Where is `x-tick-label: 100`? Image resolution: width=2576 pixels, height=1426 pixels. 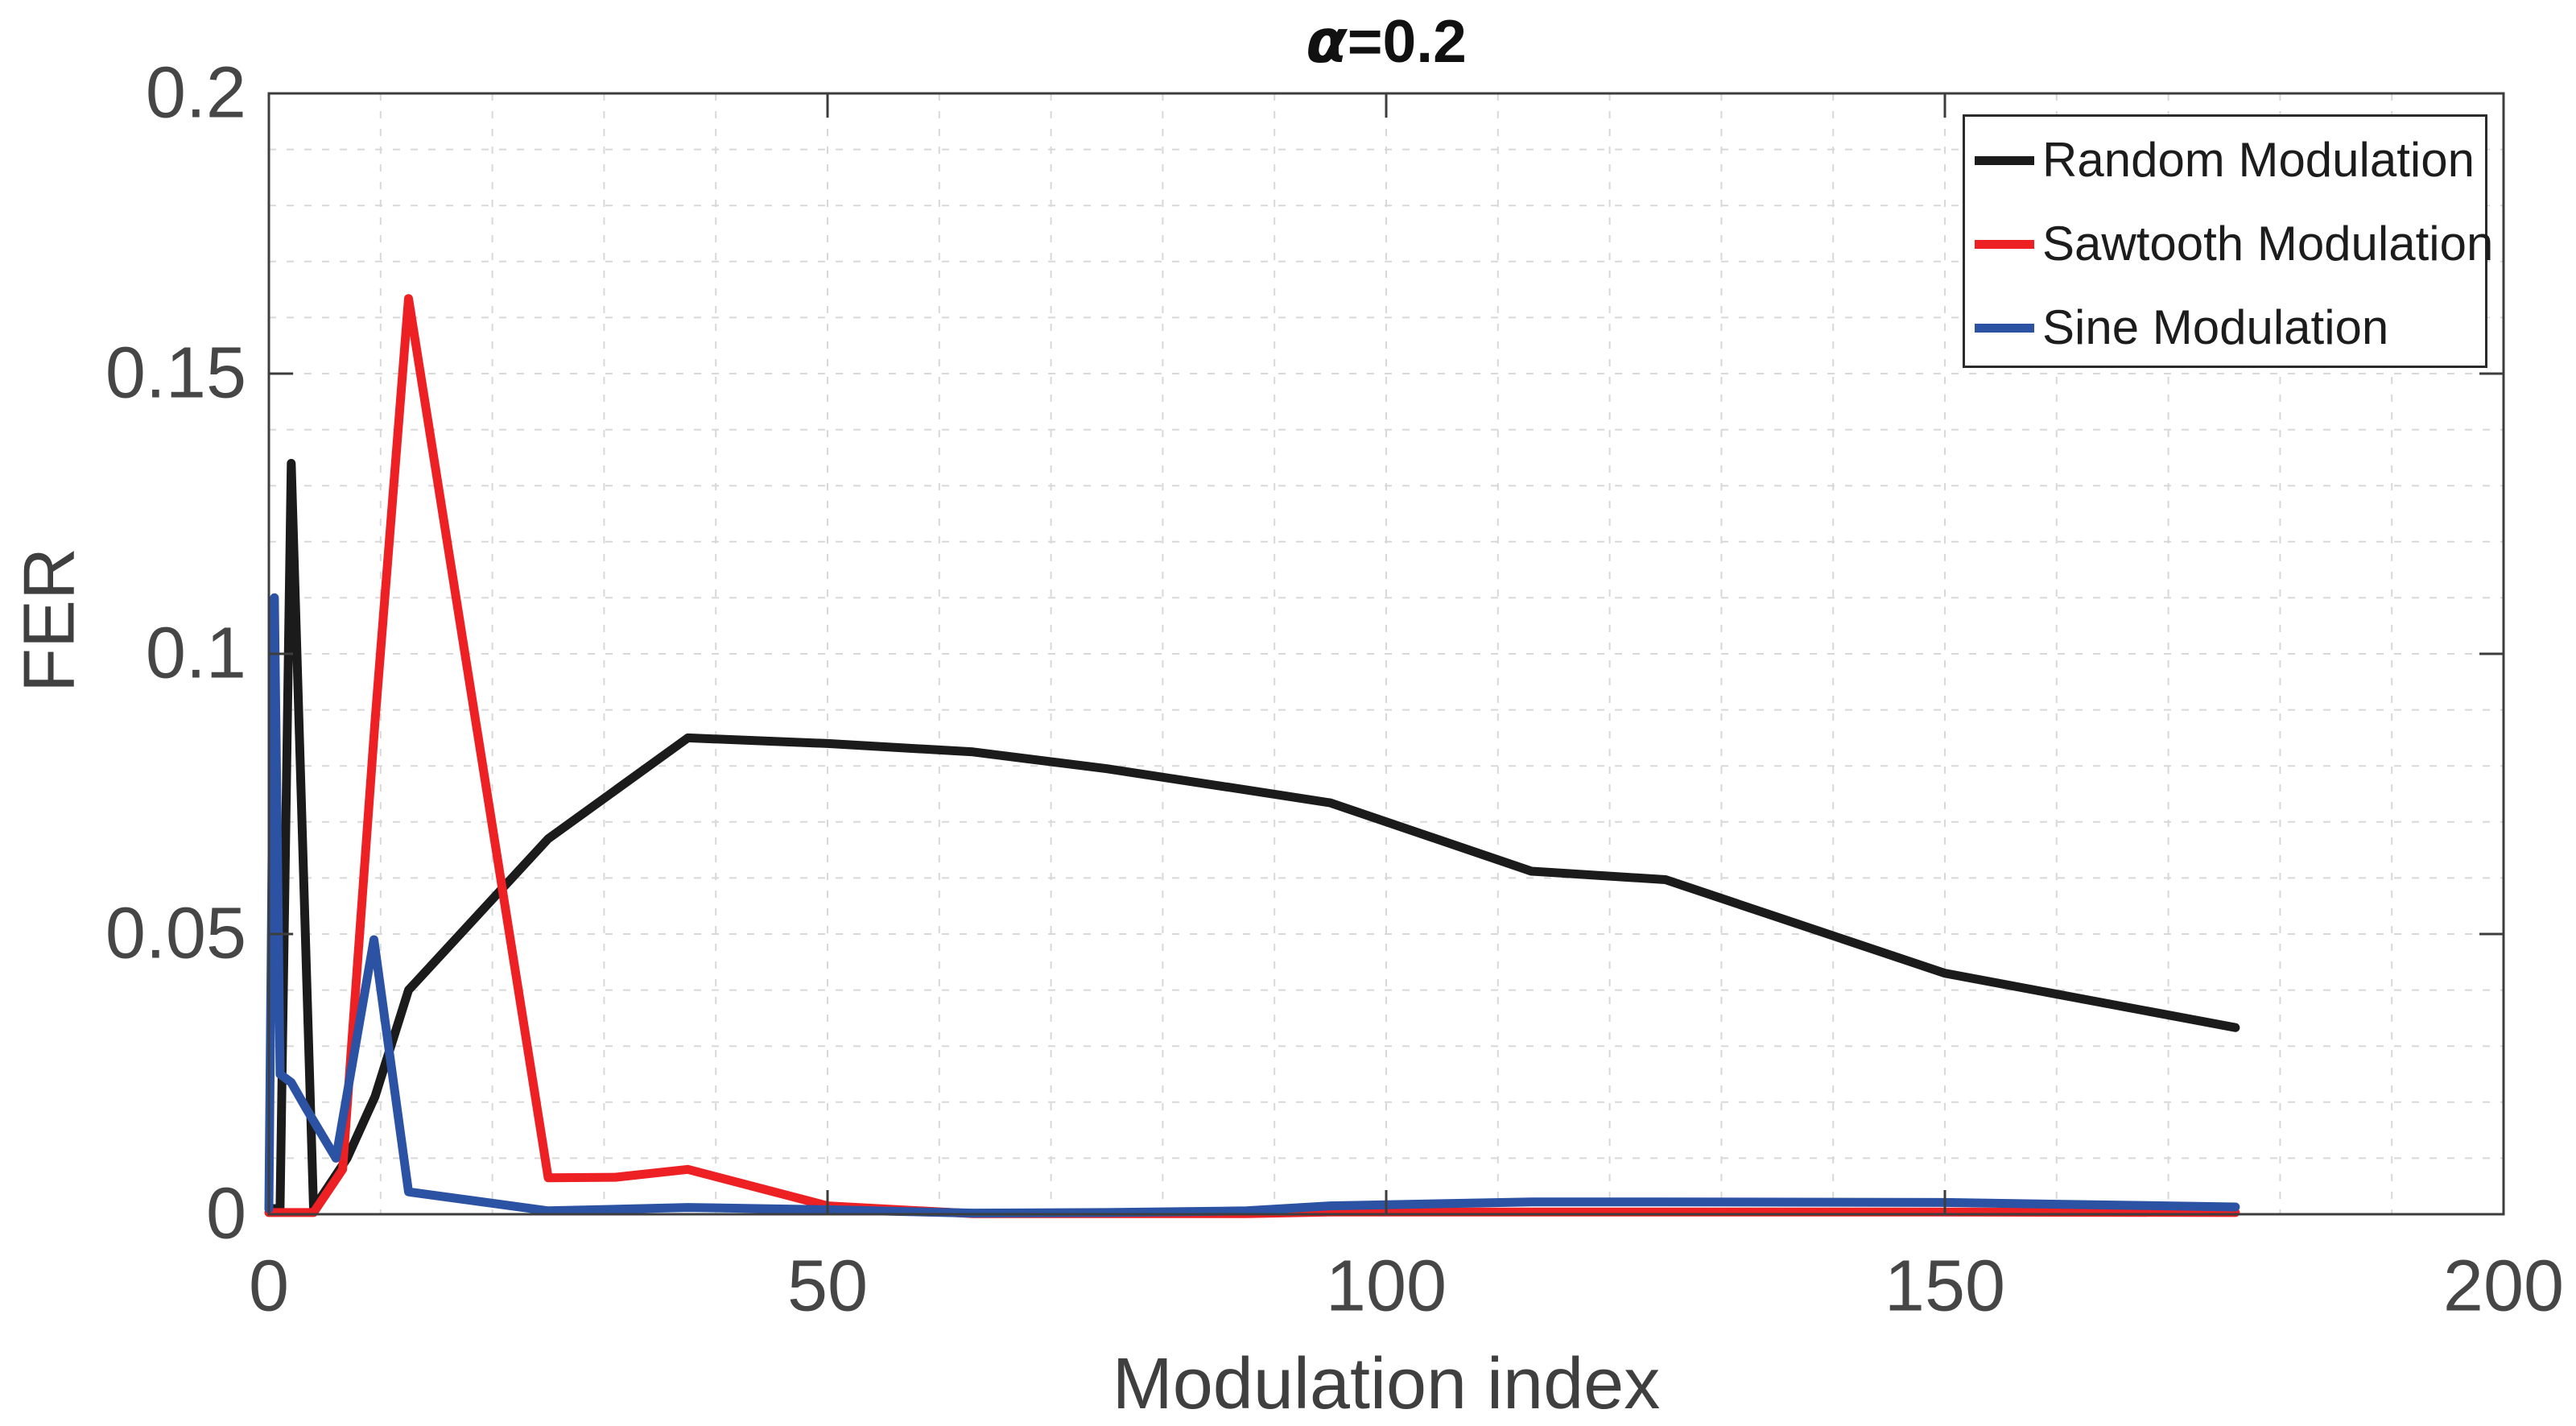 x-tick-label: 100 is located at coordinates (1386, 1286).